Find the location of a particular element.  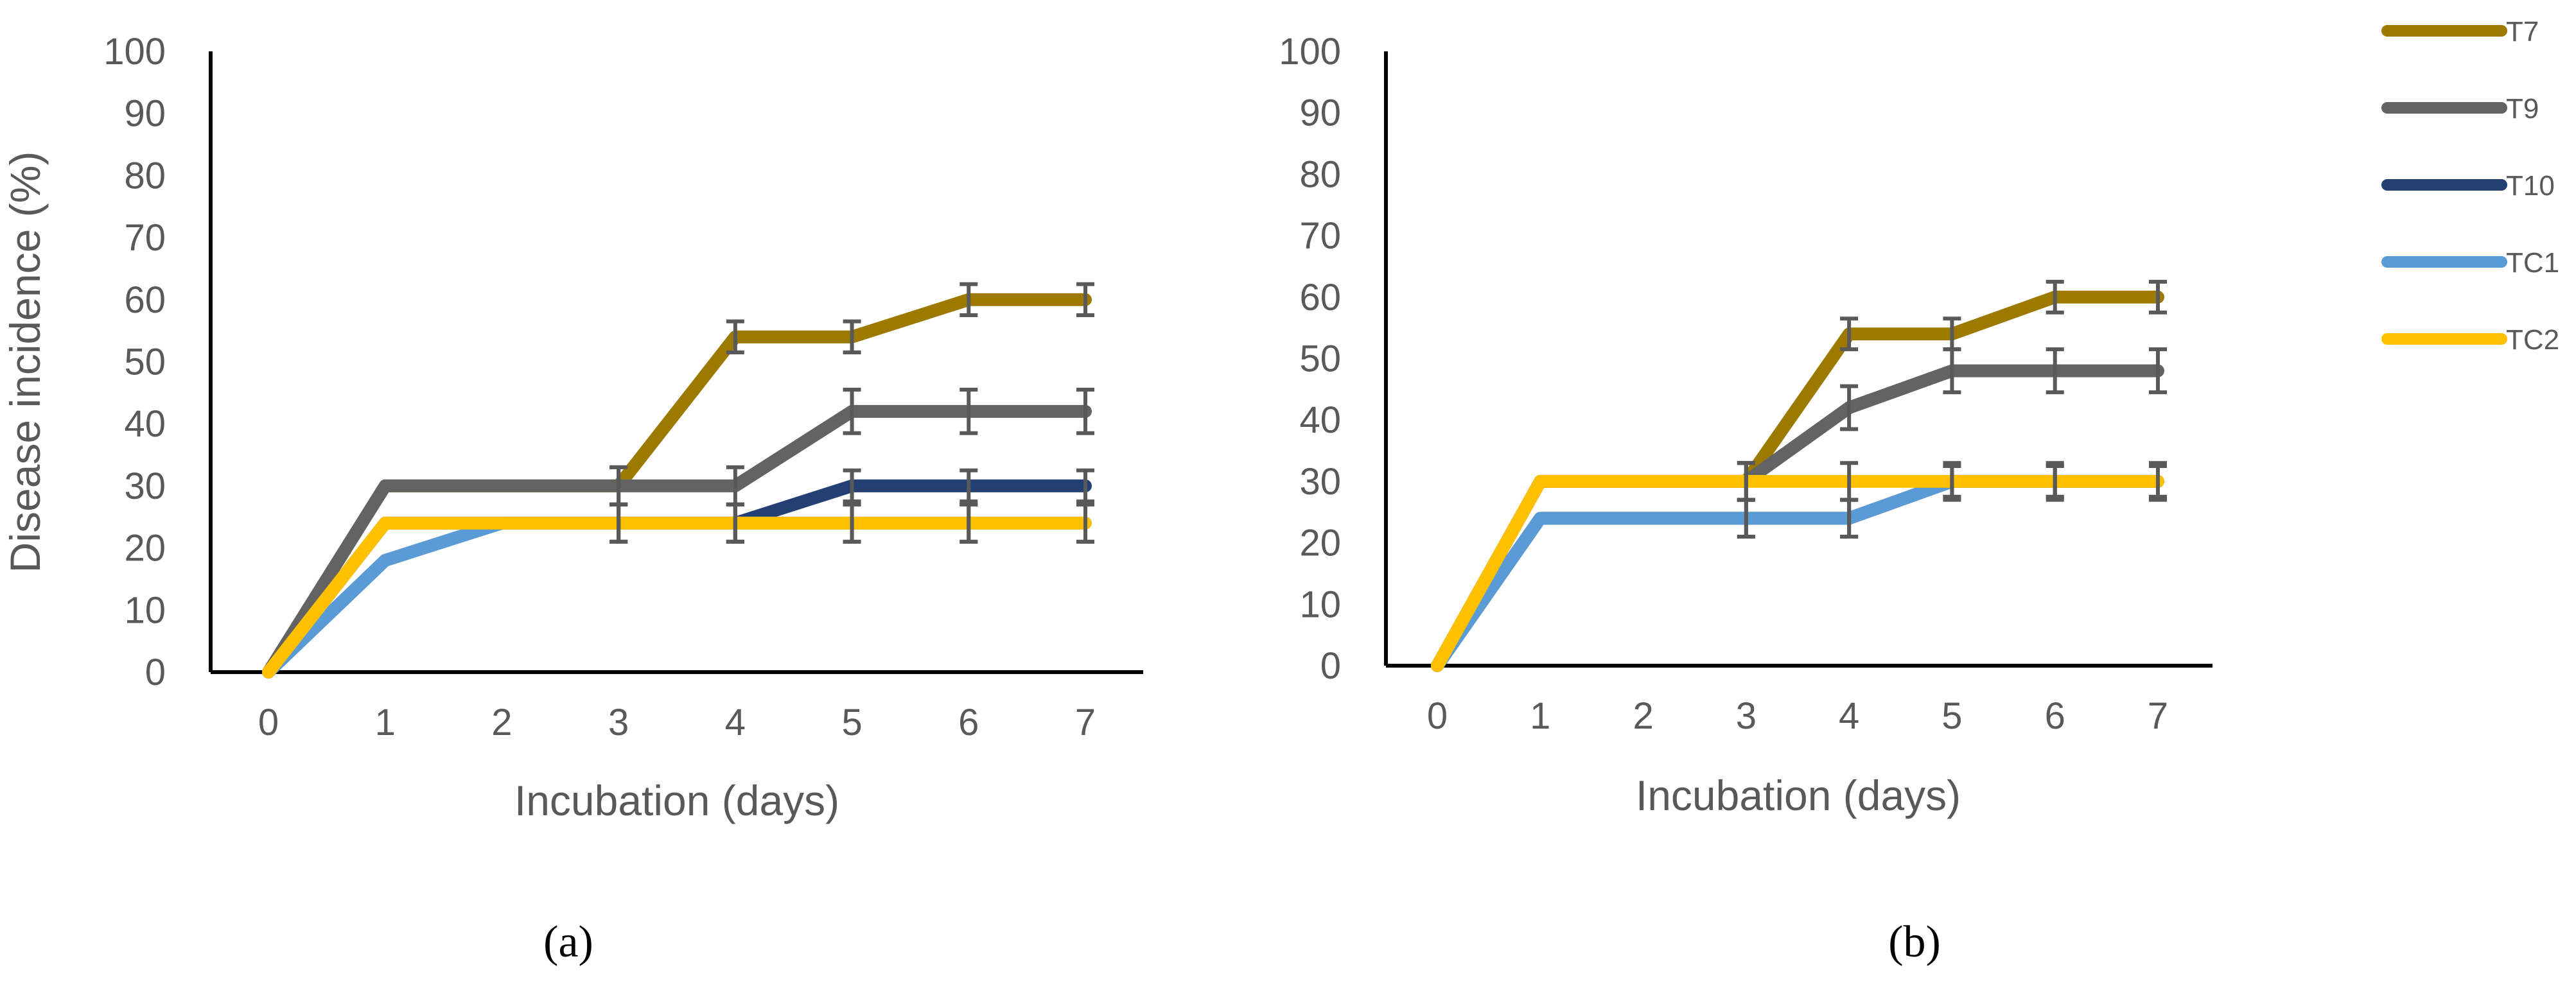

legend-item-t10: T10 is located at coordinates (2468, 186).